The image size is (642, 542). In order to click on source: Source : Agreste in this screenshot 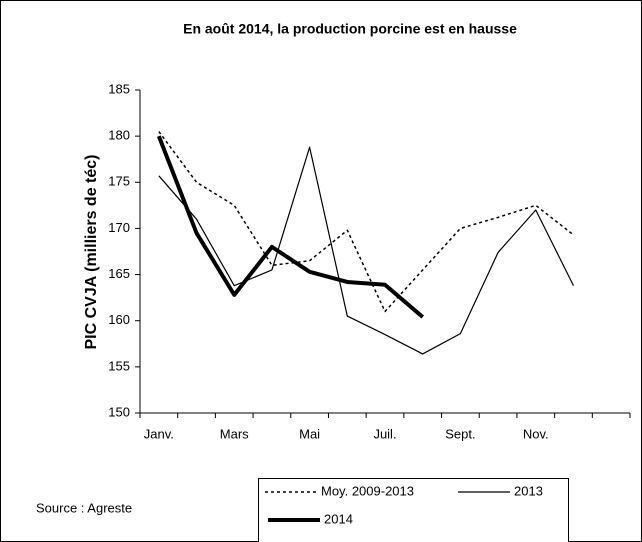, I will do `click(84, 507)`.